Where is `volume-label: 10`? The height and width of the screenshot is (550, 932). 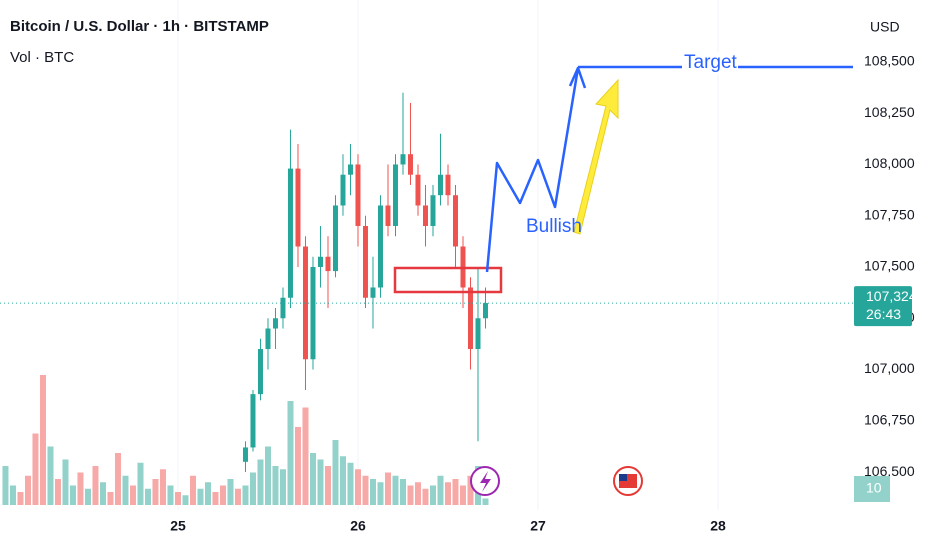 volume-label: 10 is located at coordinates (874, 488).